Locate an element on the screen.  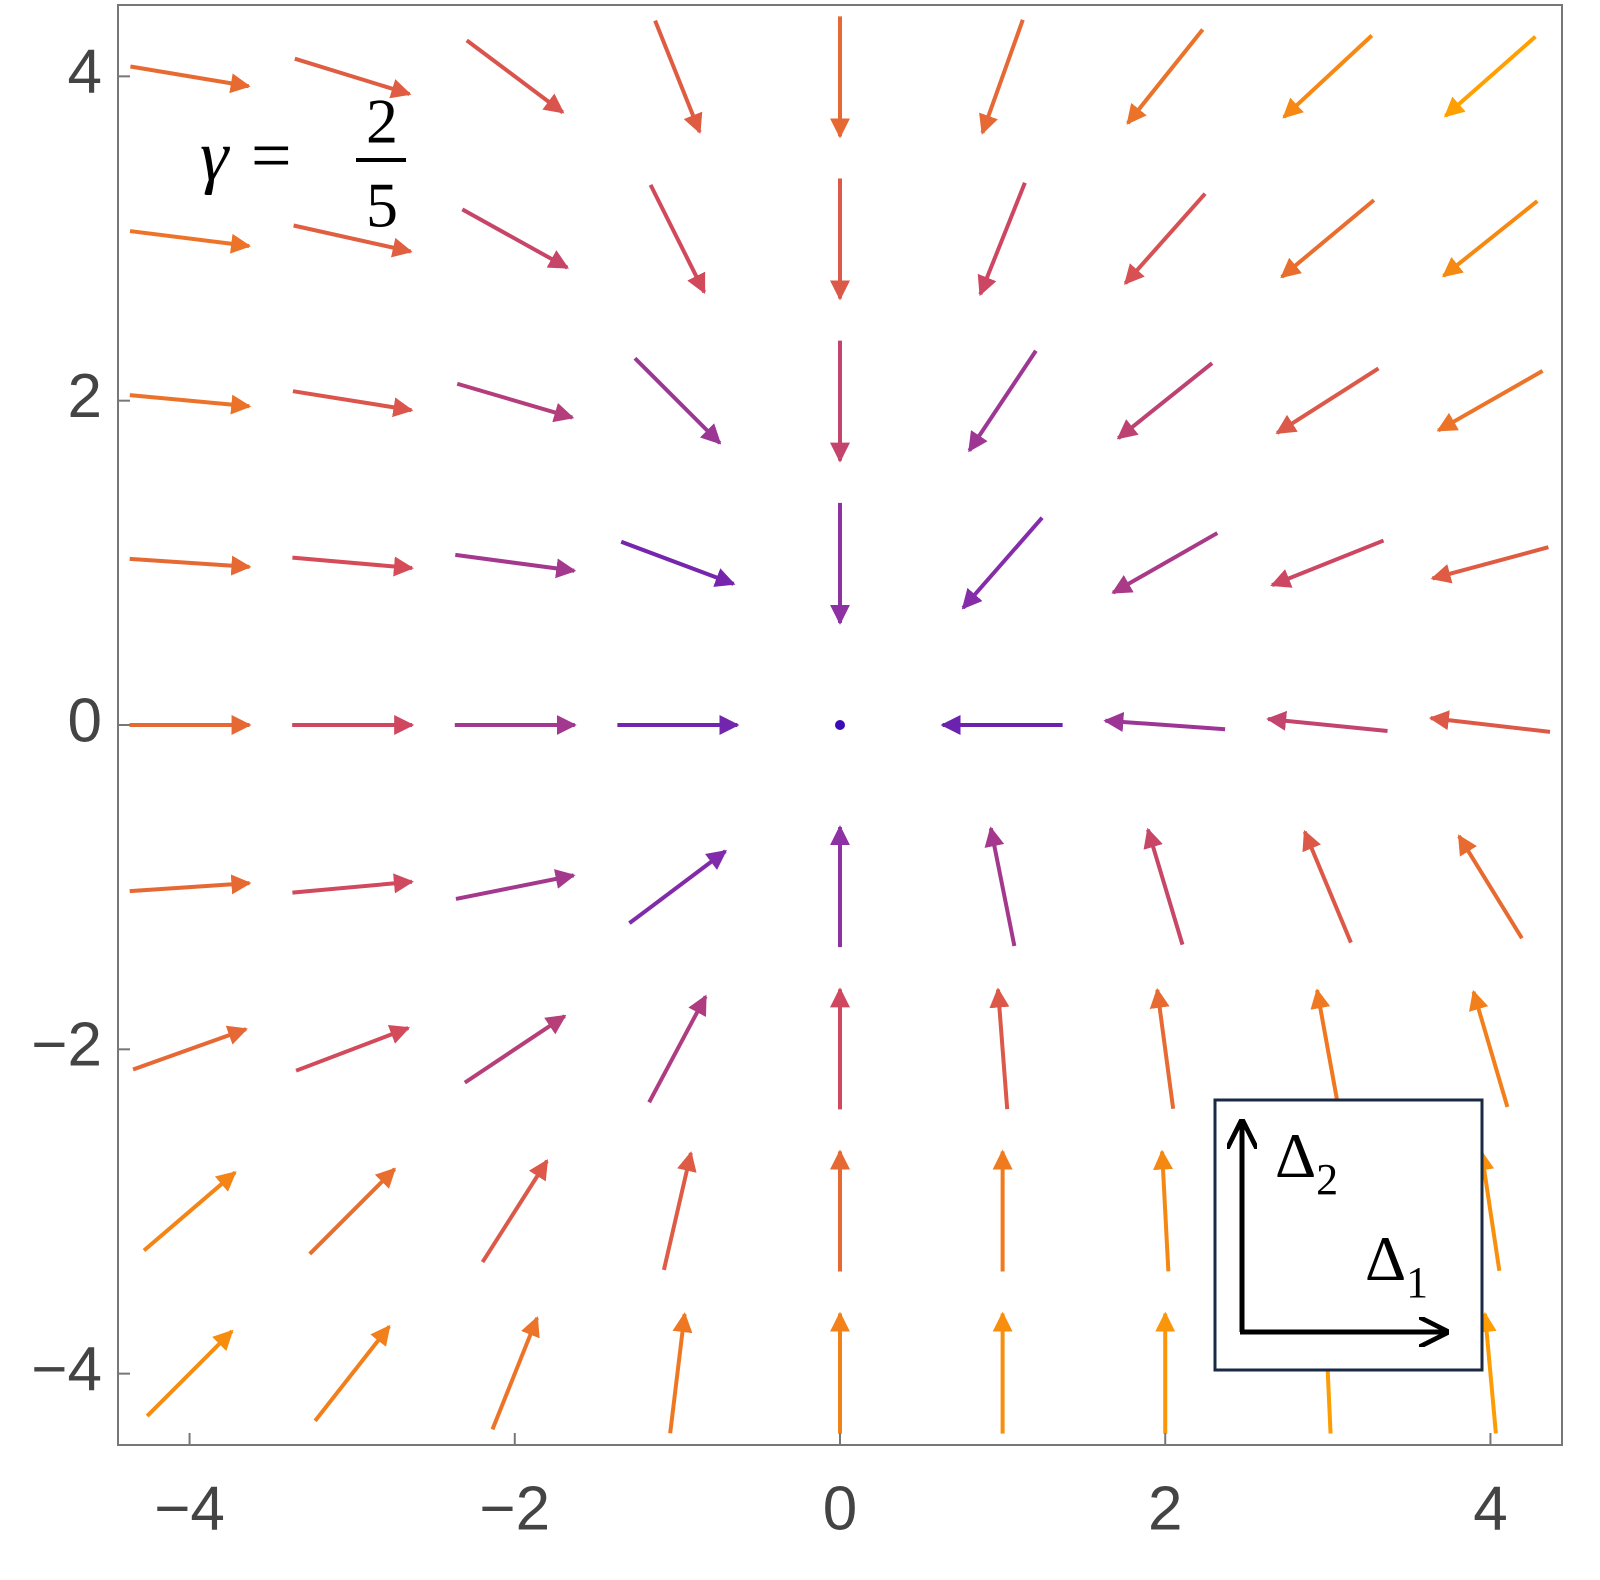
inset-label: Δ2 is located at coordinates (1306, 1162).